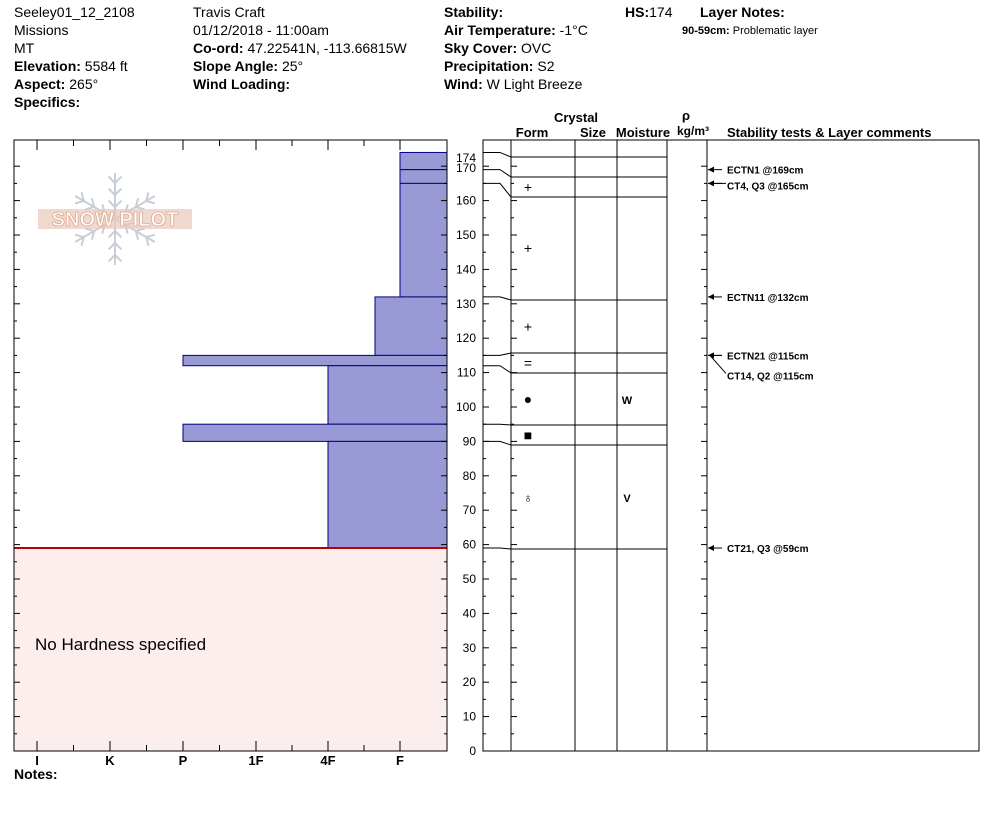 This screenshot has width=994, height=840. I want to click on elevation-row: Elevation: 5584 ft, so click(74, 66).